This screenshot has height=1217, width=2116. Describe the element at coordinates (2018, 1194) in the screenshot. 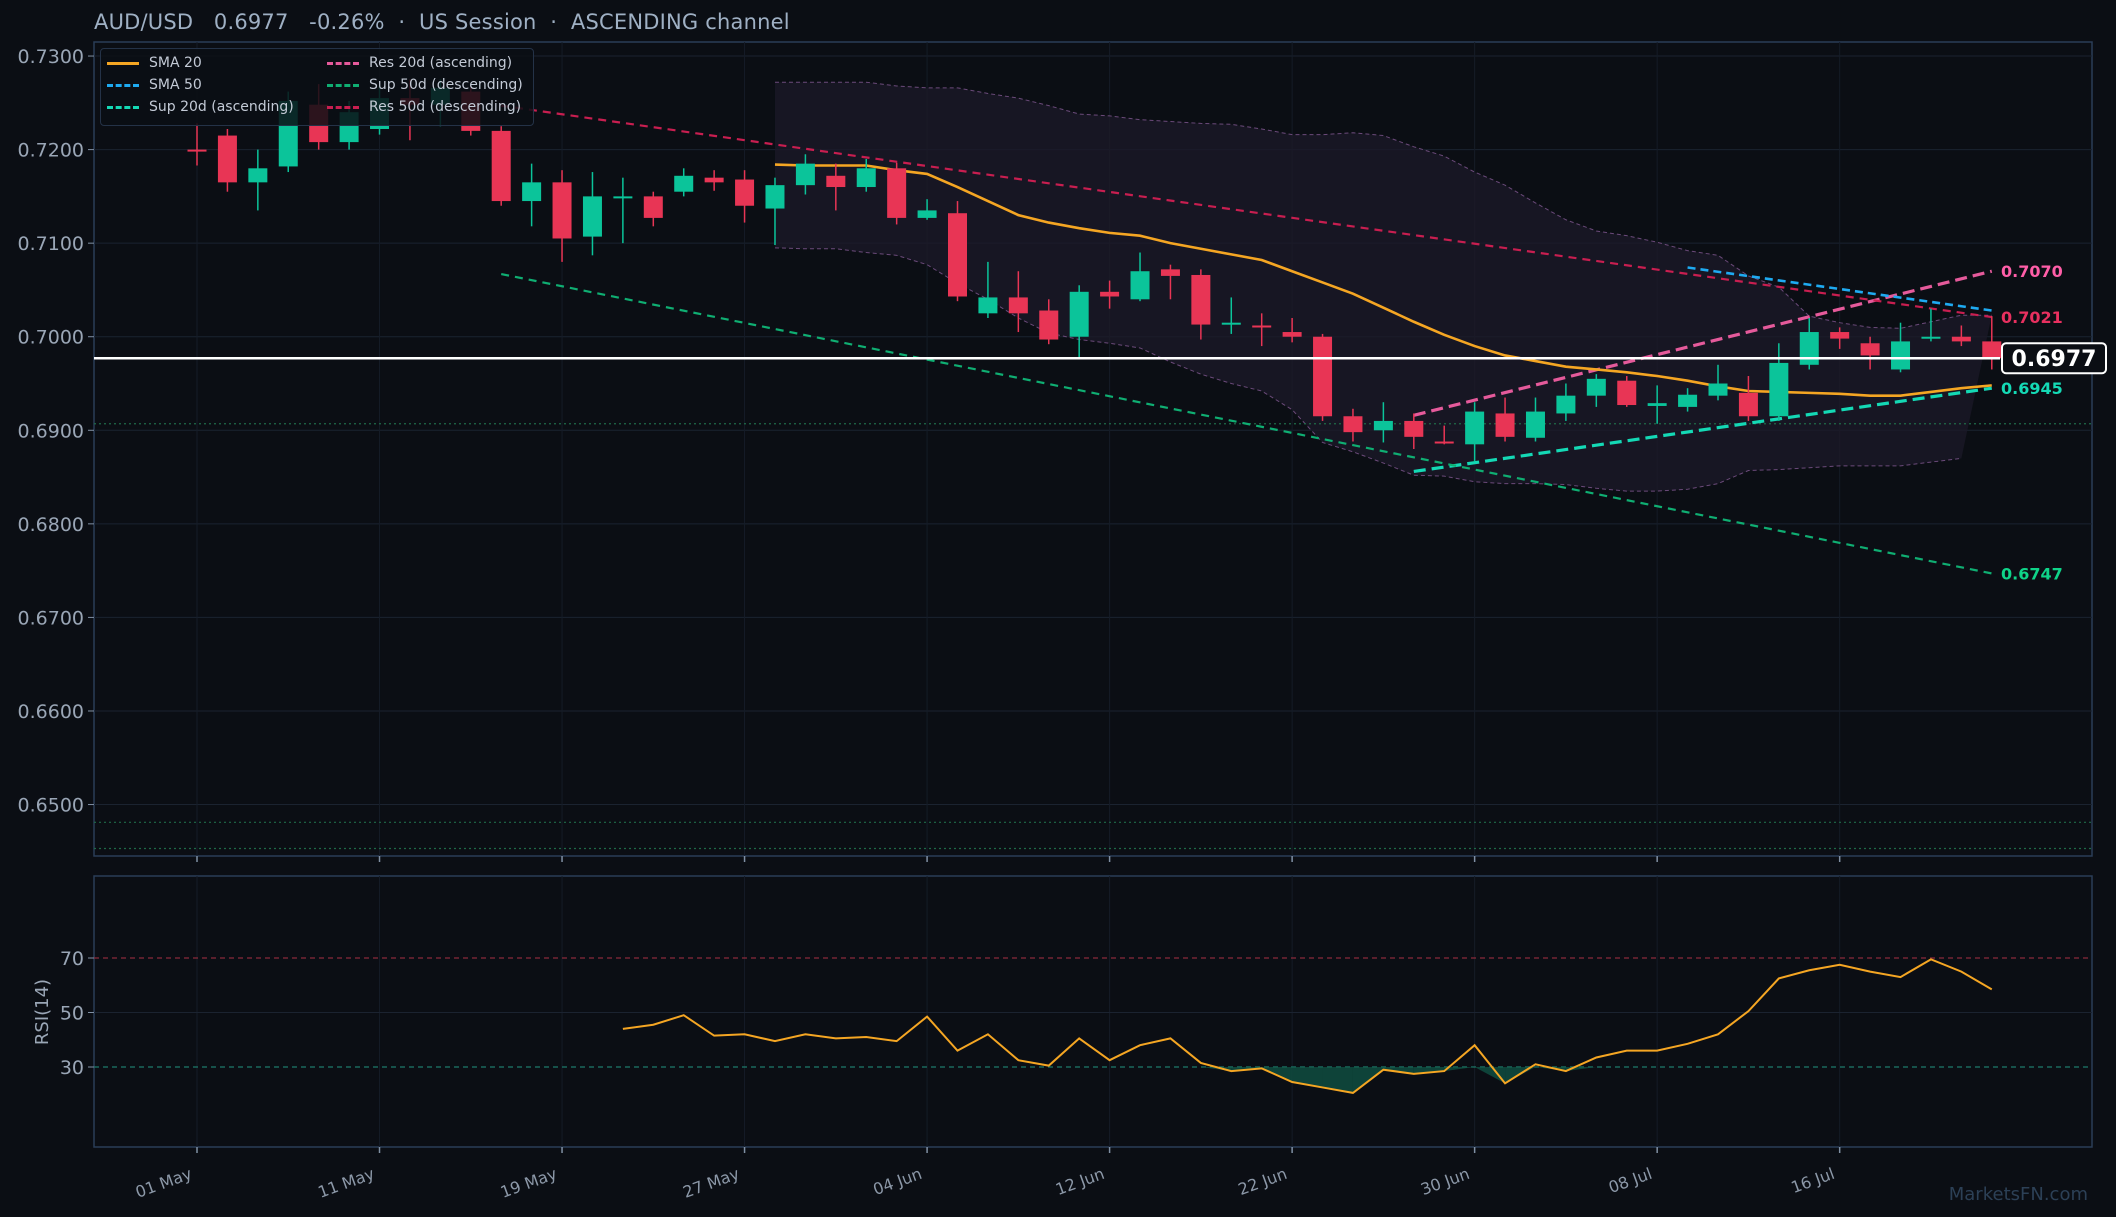

I see `watermark: MarketsFN.com` at that location.